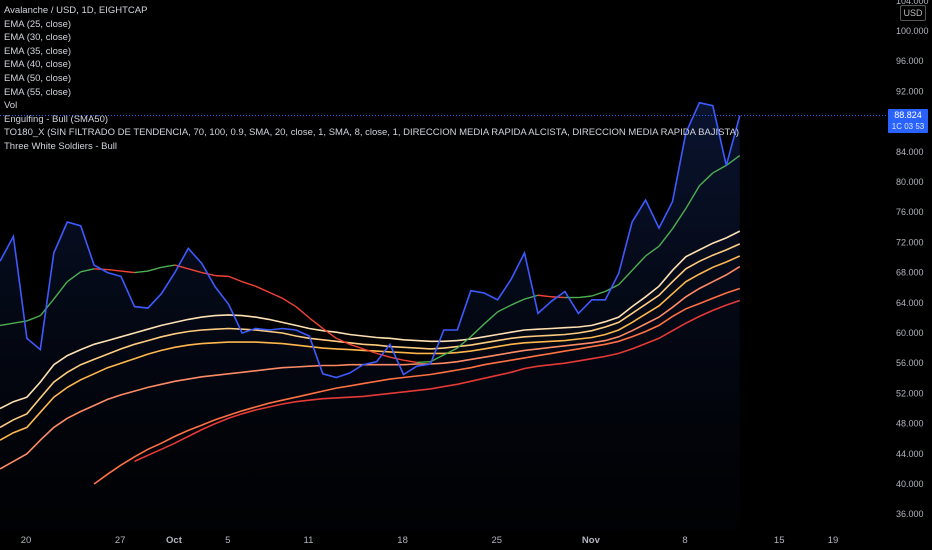 This screenshot has width=932, height=550. What do you see at coordinates (309, 540) in the screenshot?
I see `x-tick-label: 11` at bounding box center [309, 540].